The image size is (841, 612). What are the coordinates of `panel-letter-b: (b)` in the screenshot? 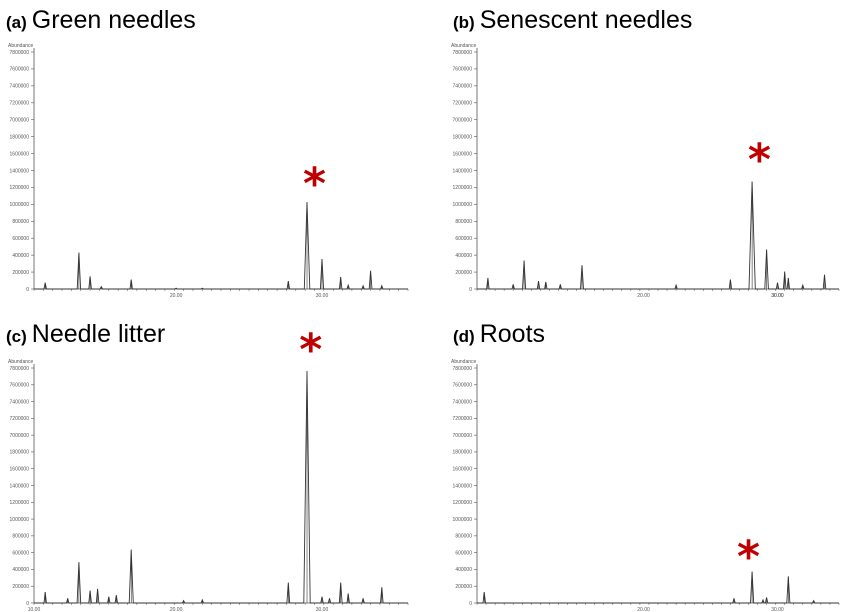 It's located at (464, 22).